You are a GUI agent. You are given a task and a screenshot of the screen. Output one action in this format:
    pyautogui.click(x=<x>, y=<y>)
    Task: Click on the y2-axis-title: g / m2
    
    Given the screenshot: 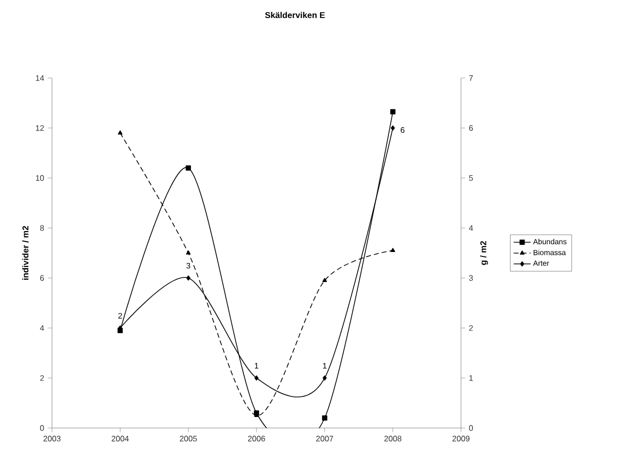 What is the action you would take?
    pyautogui.click(x=484, y=253)
    